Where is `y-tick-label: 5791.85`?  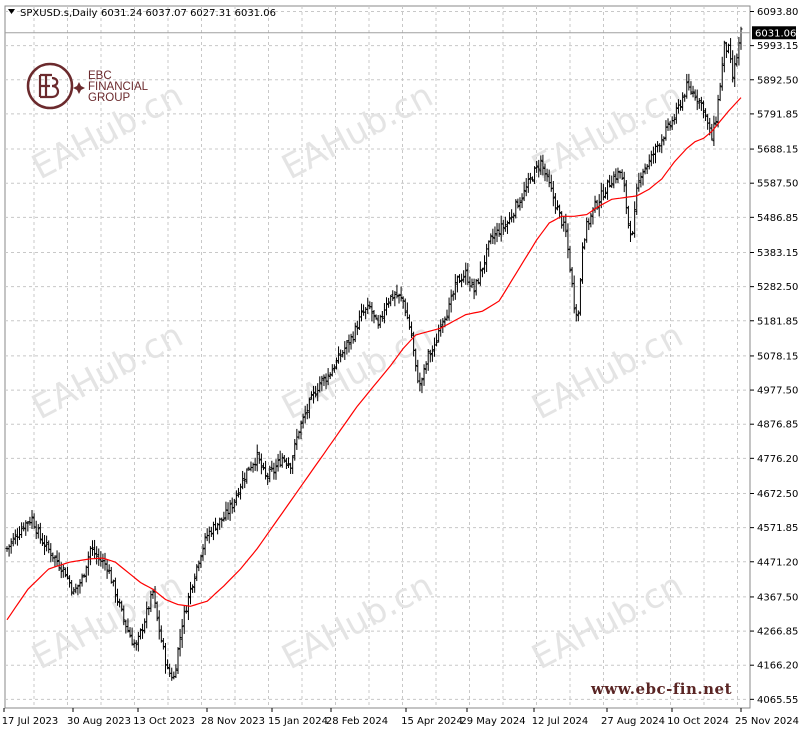 y-tick-label: 5791.85 is located at coordinates (777, 114).